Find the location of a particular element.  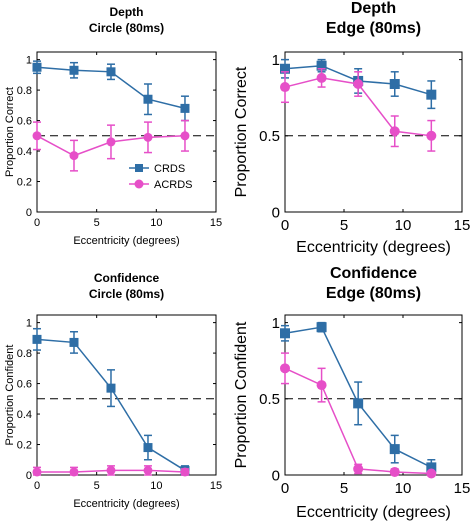

legend-marker-circle is located at coordinates (139, 184).